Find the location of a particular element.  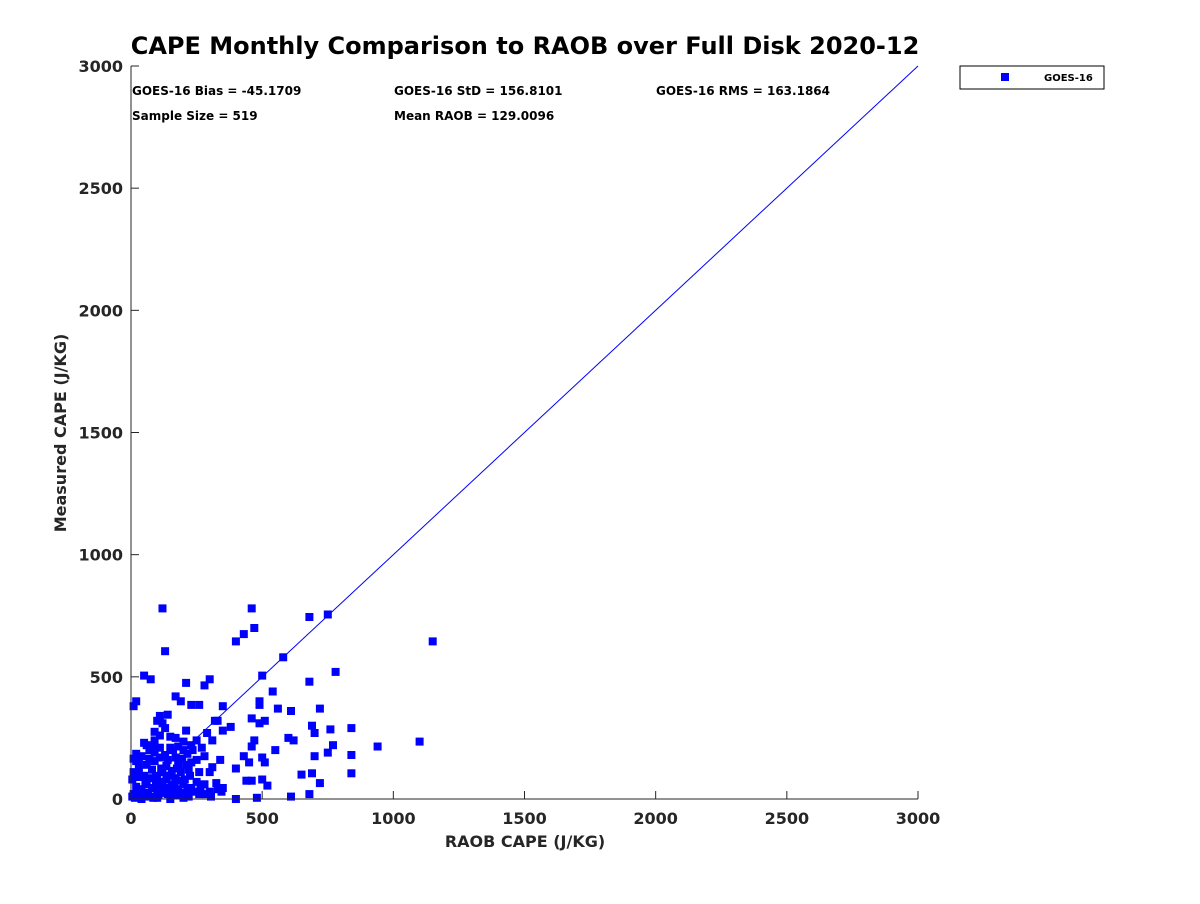

y-tick-label: 3000 is located at coordinates (100, 66).